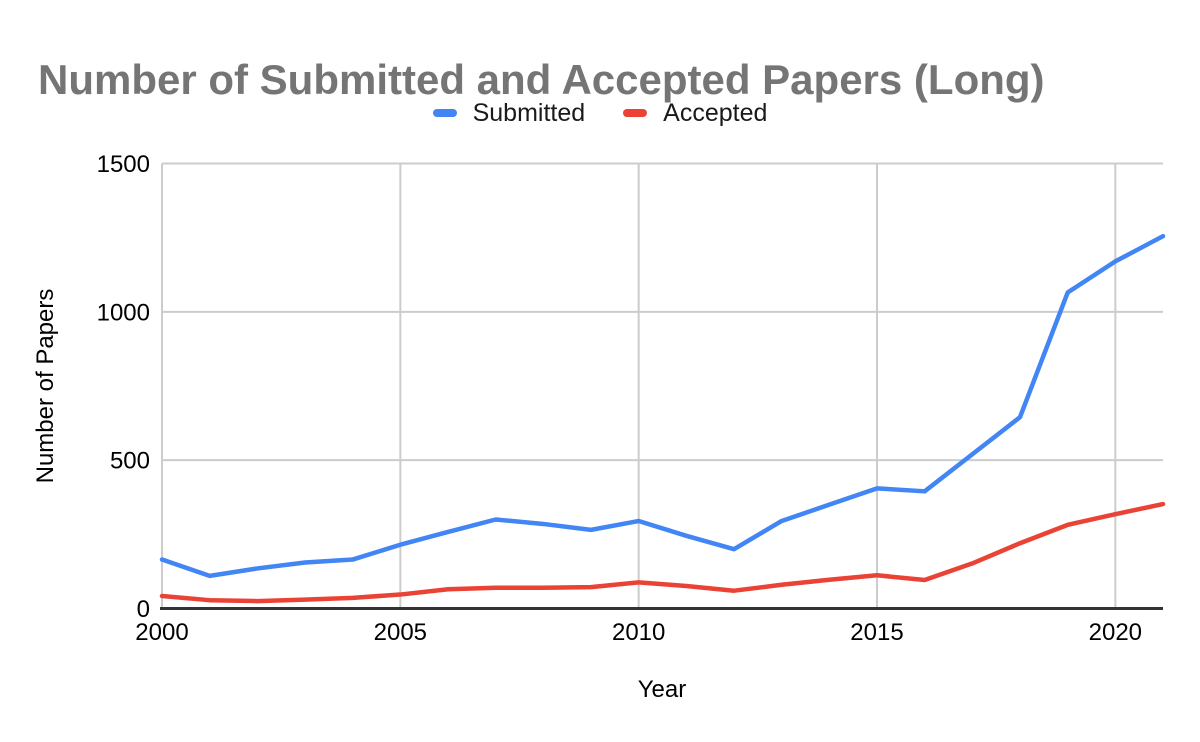 This screenshot has width=1200, height=742. What do you see at coordinates (715, 112) in the screenshot?
I see `legend-label-accepted: Accepted` at bounding box center [715, 112].